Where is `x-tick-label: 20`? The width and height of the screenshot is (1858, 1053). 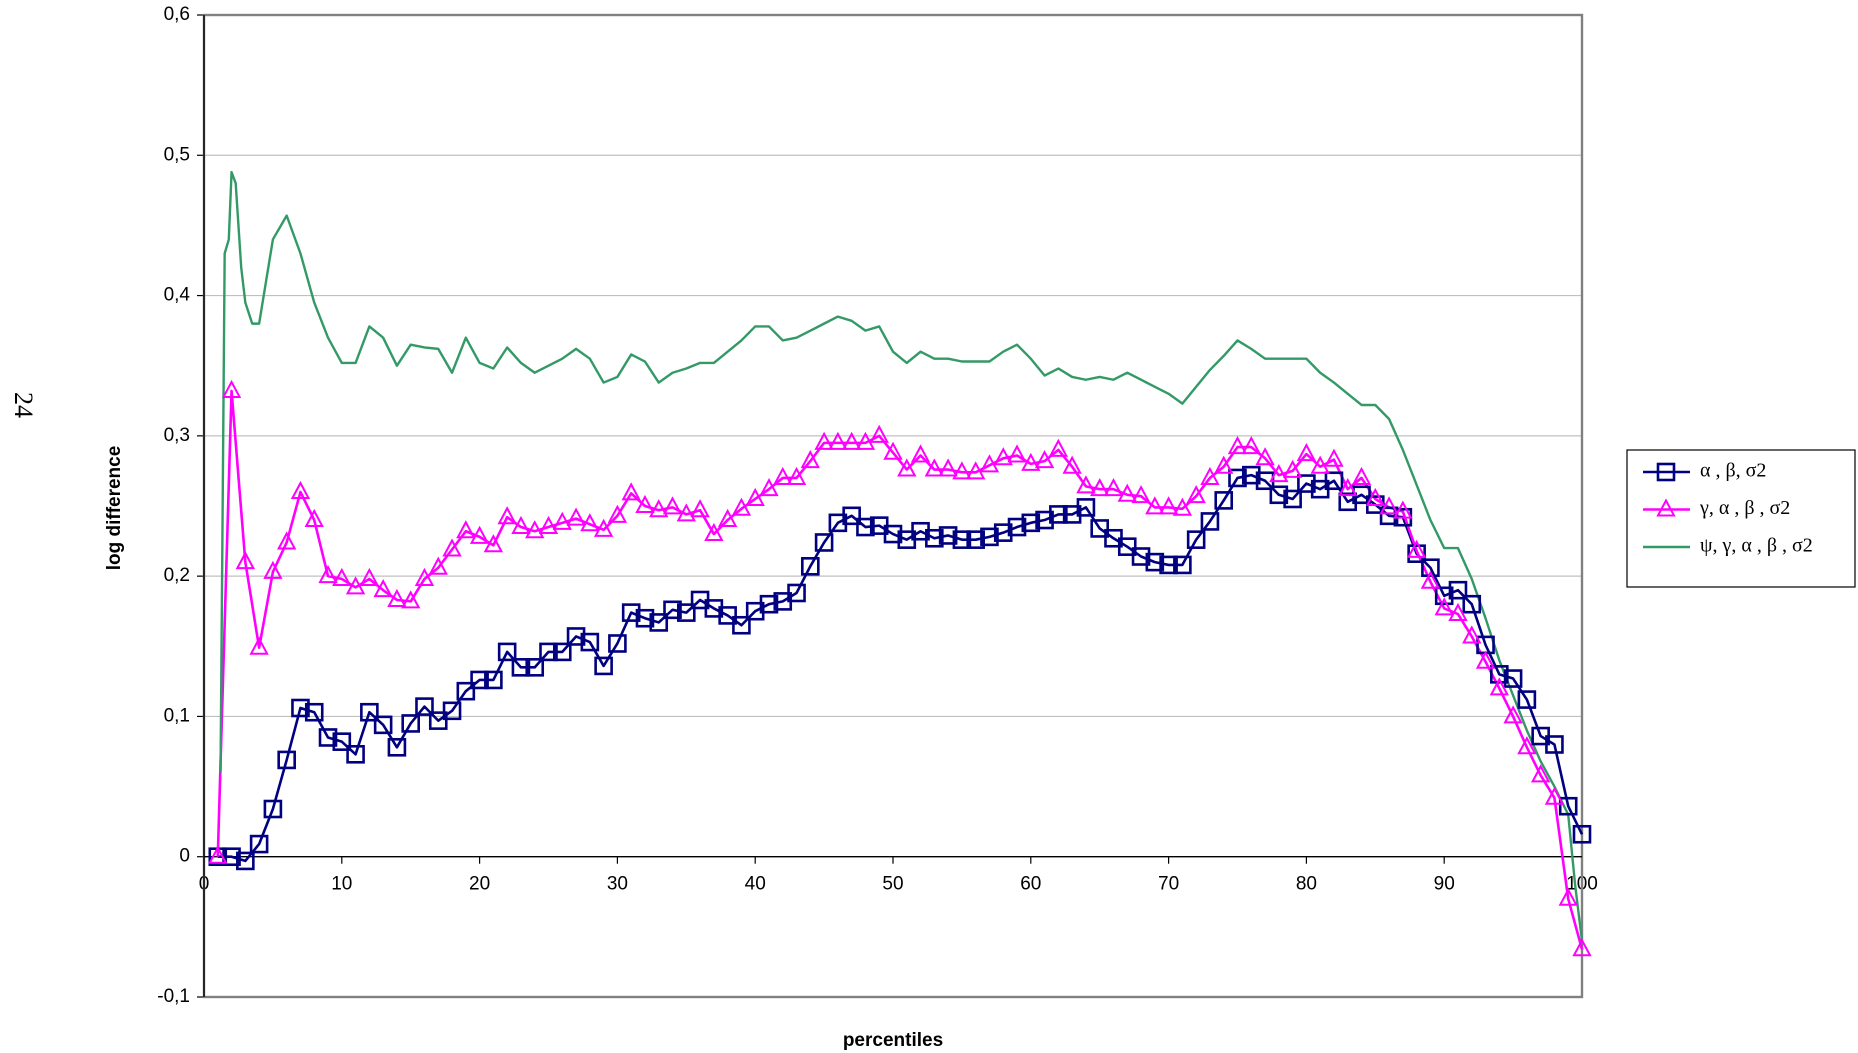
x-tick-label: 20 is located at coordinates (479, 884).